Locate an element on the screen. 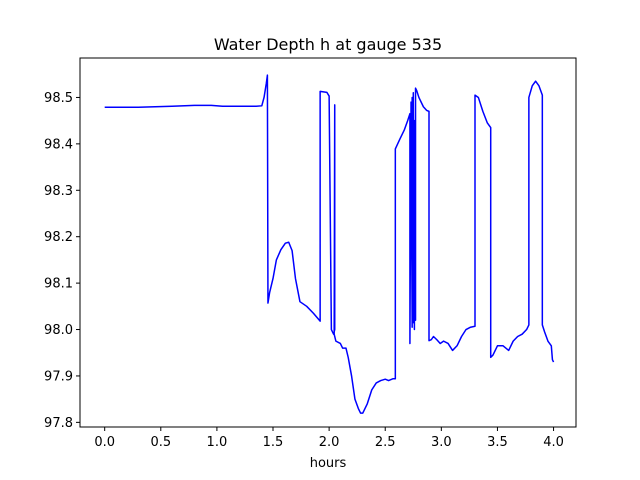 This screenshot has width=640, height=480. x-axis-label: hours is located at coordinates (328, 463).